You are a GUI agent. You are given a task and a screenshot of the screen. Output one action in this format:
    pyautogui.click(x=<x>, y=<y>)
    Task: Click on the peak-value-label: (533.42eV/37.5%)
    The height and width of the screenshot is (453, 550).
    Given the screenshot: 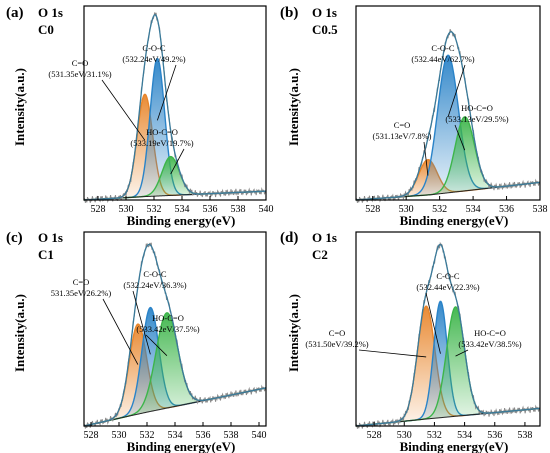 What is the action you would take?
    pyautogui.click(x=167, y=329)
    